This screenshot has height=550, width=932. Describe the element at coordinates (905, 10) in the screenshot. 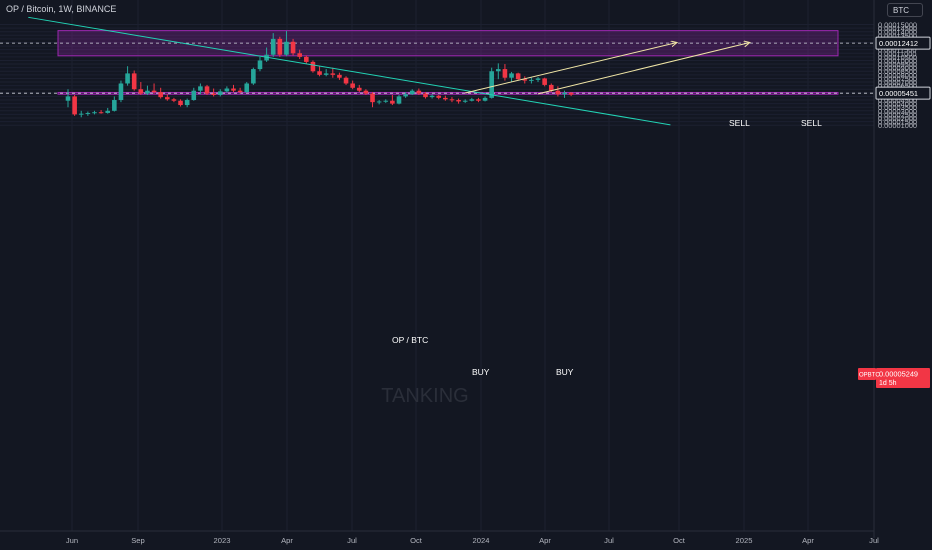

I see `currency-button: BTC` at that location.